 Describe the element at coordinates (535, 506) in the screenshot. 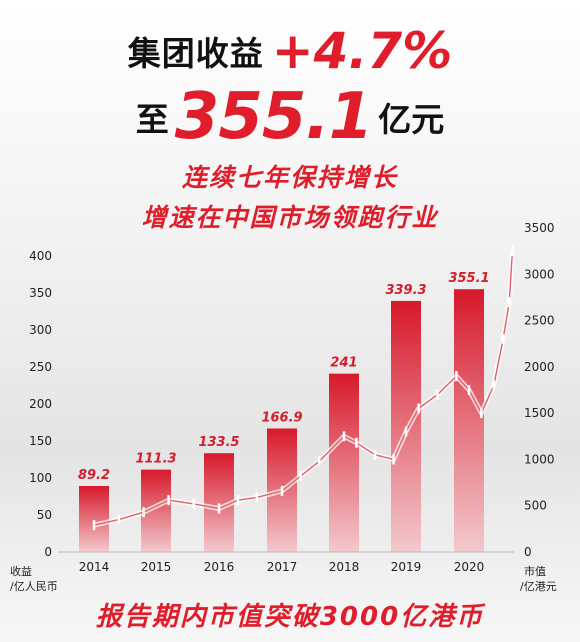

I see `y-right-tick-500: 500` at that location.